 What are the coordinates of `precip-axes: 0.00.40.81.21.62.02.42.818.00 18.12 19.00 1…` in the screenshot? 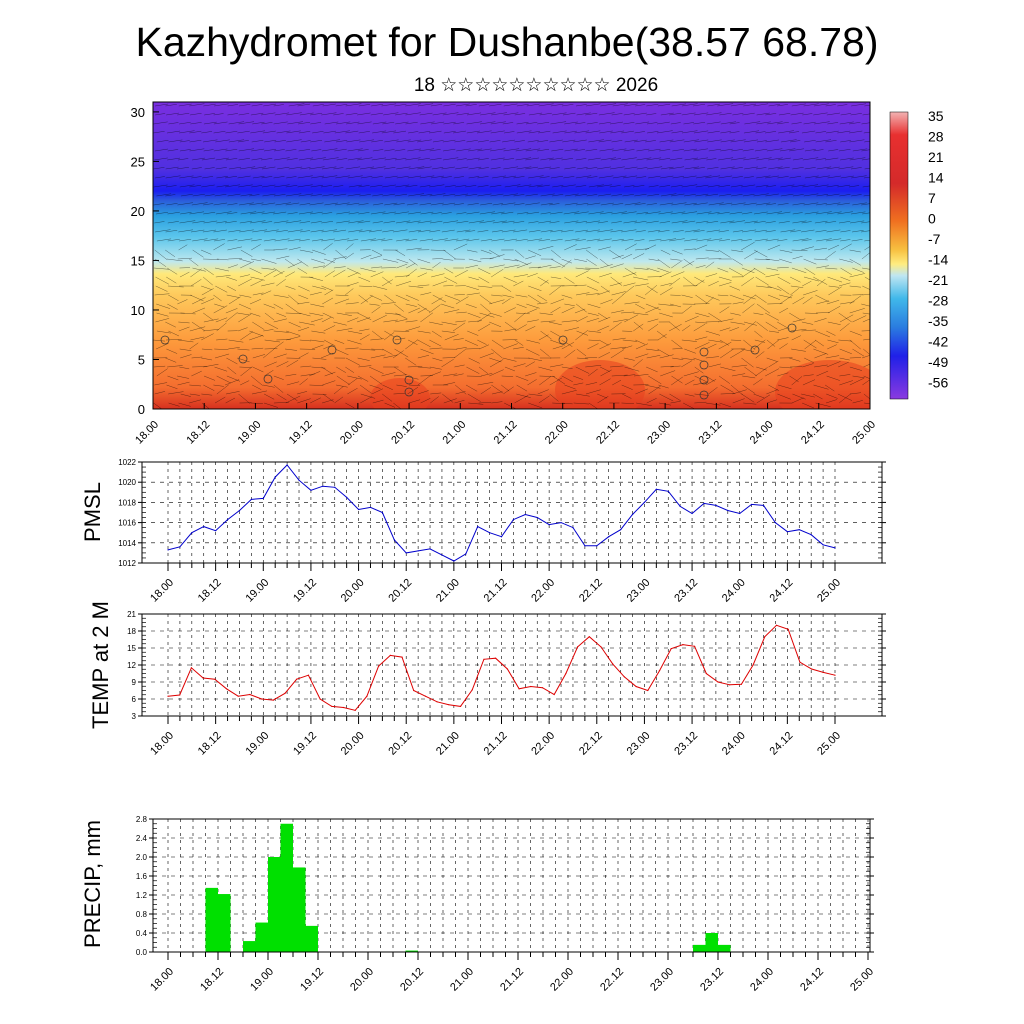 It's located at (506, 904).